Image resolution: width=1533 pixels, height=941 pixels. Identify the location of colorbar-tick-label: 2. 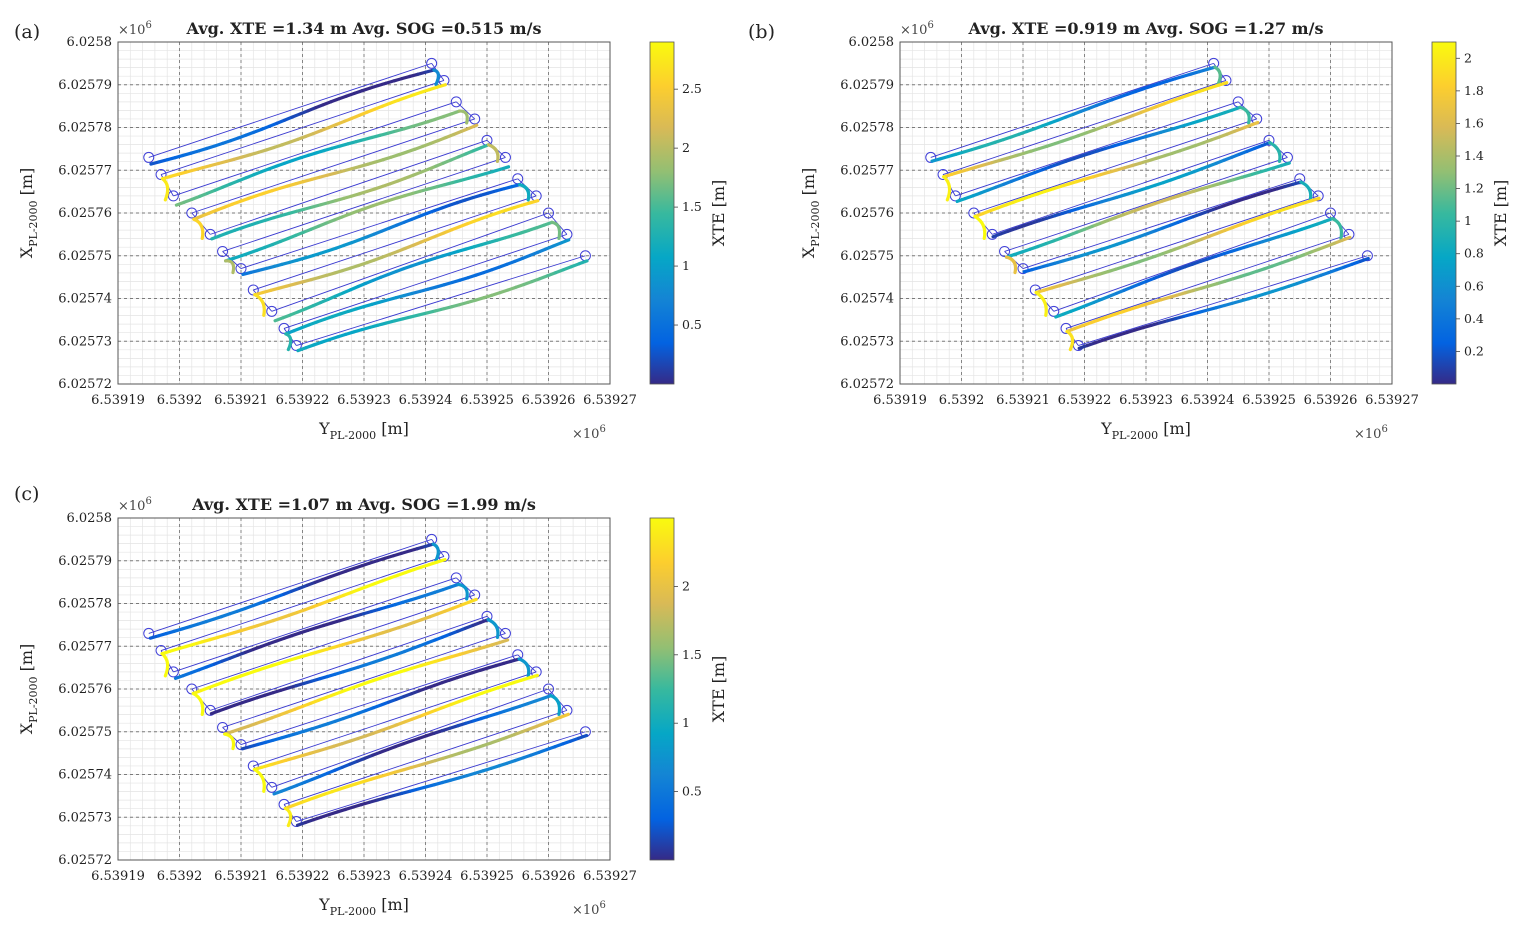
(686, 585).